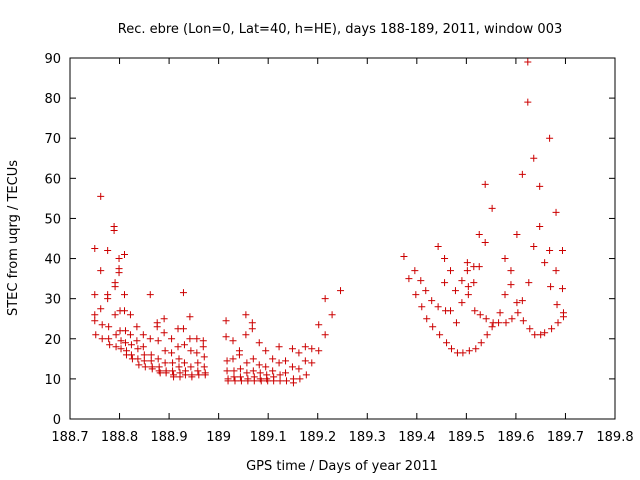 The width and height of the screenshot is (640, 480). I want to click on y-tick-label: 80, so click(52, 99).